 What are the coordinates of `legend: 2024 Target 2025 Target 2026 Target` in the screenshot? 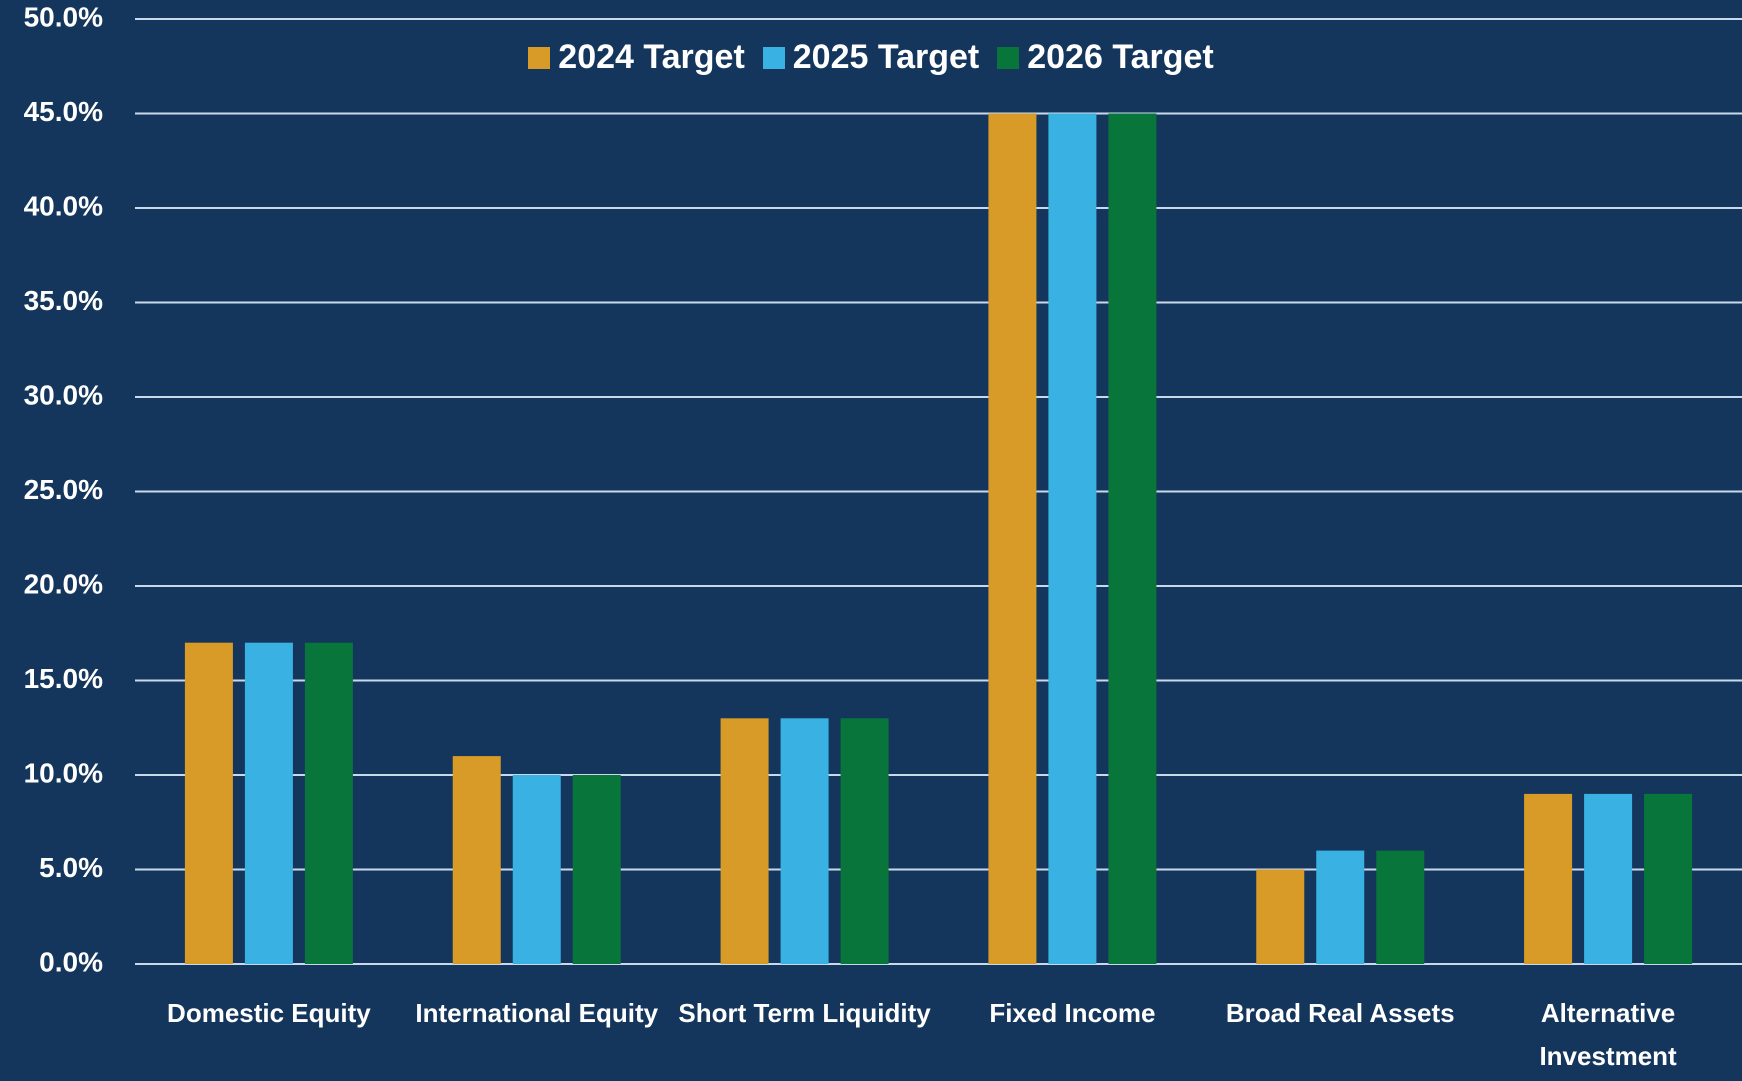 It's located at (871, 57).